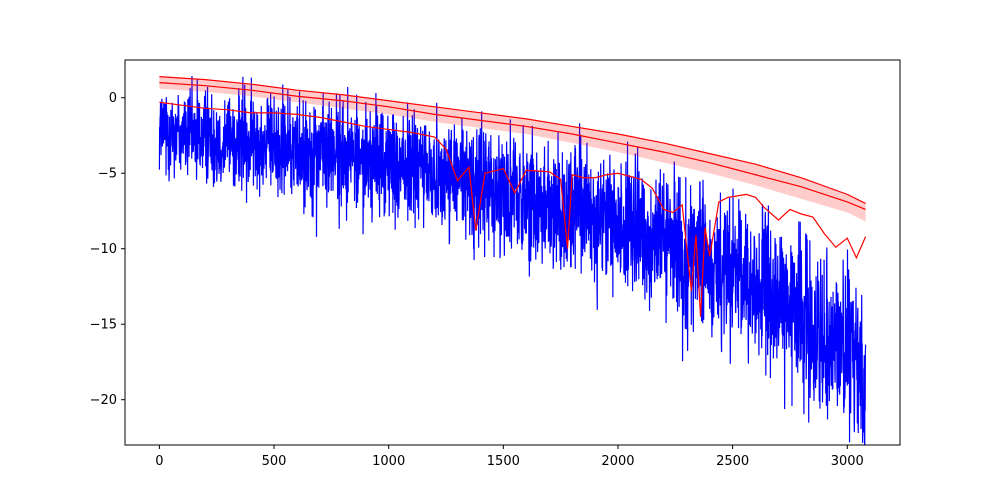 The image size is (1000, 500). I want to click on x-tick-label: 2000, so click(617, 461).